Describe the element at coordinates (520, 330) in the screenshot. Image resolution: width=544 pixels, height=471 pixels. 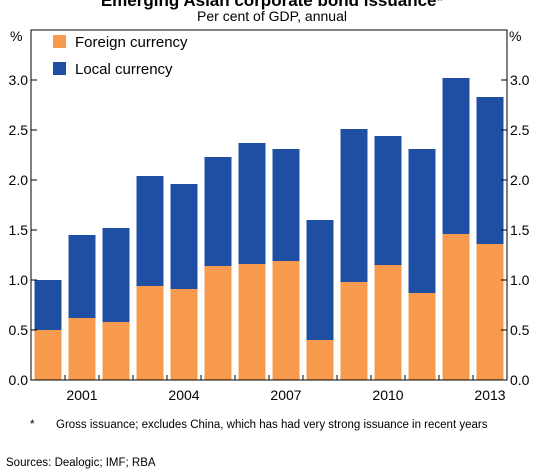
I see `y-tick-label-right: 0.5` at that location.